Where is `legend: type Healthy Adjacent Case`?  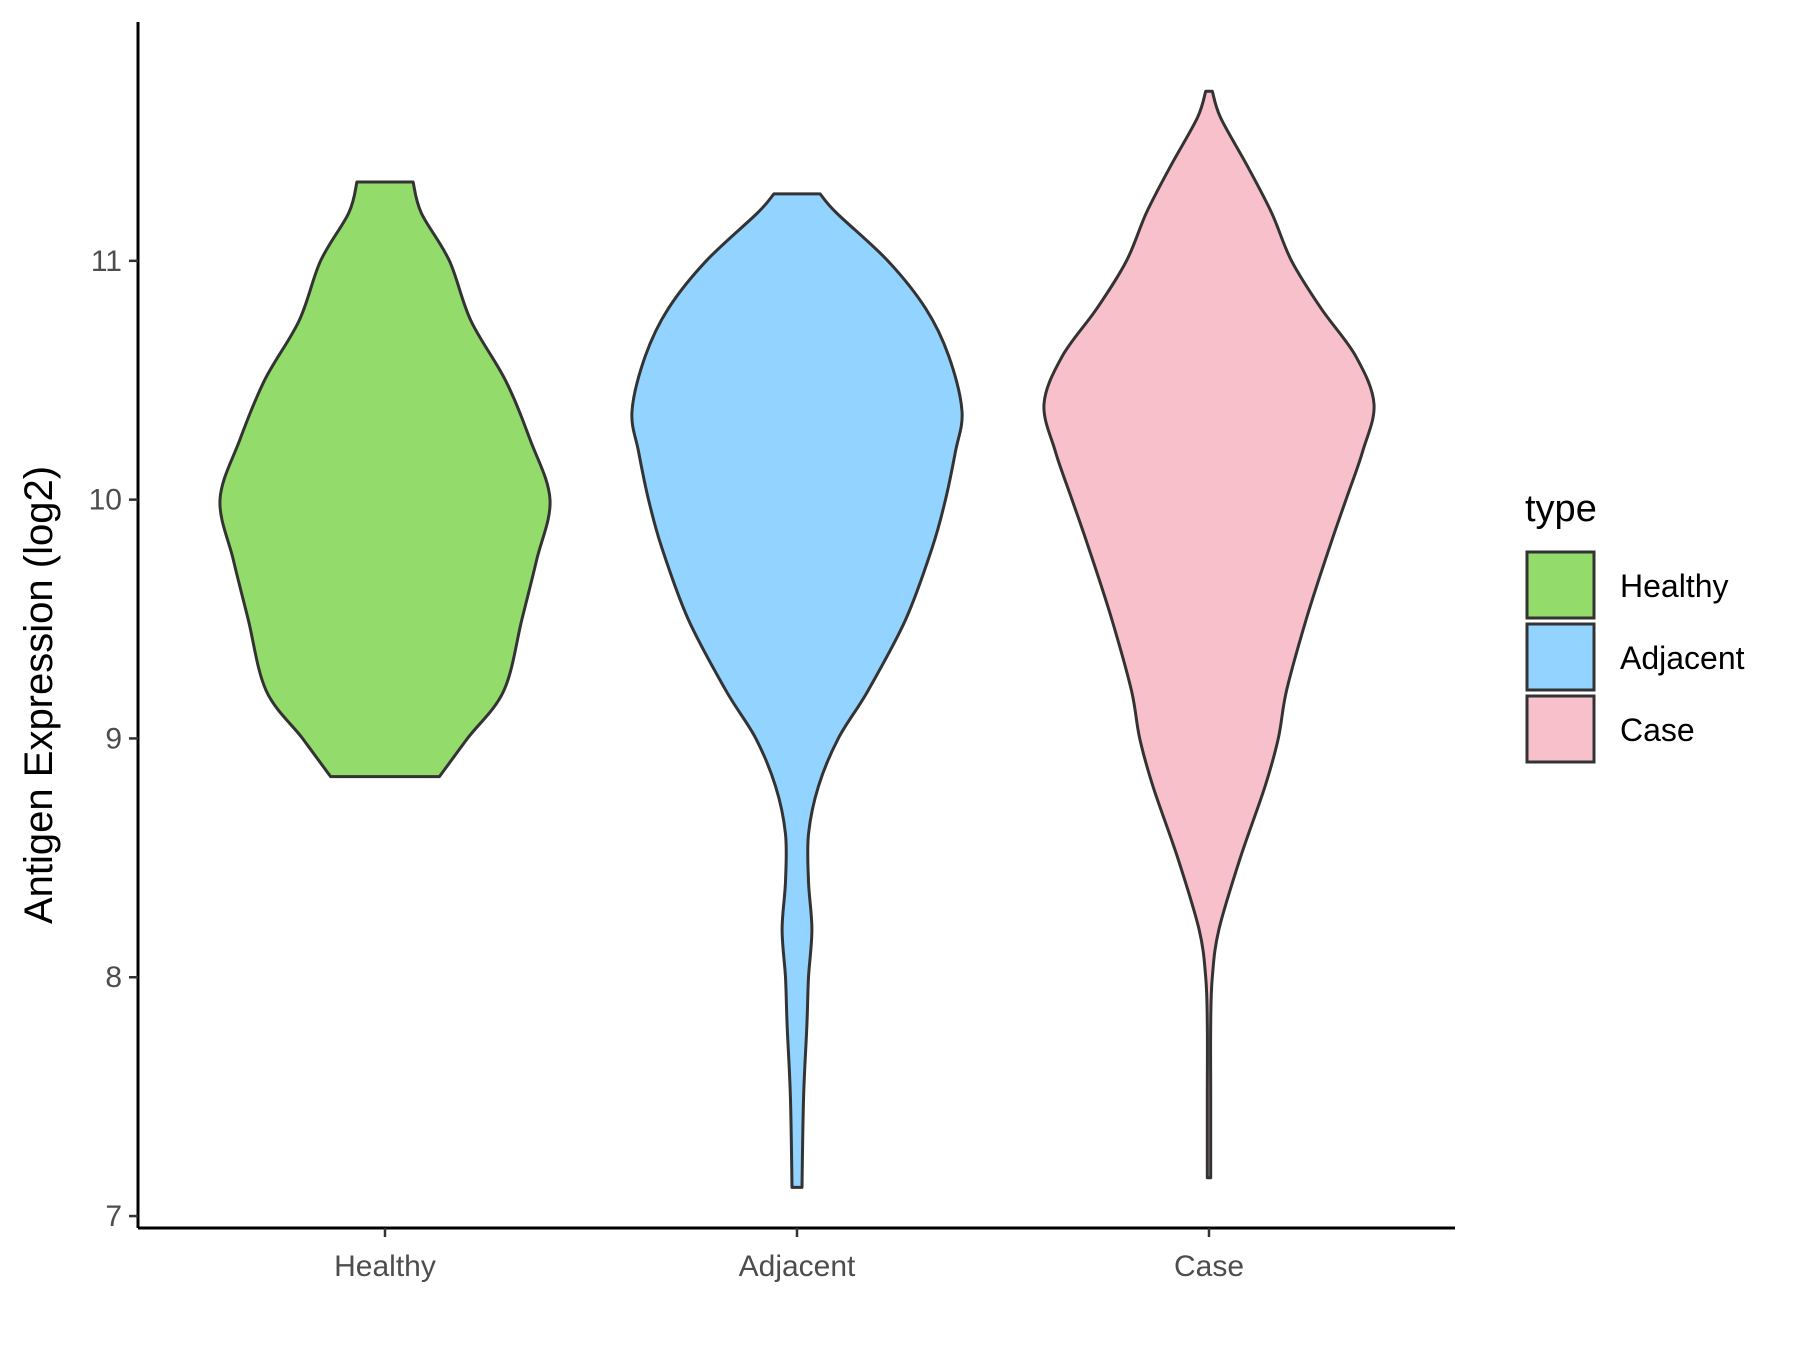 legend: type Healthy Adjacent Case is located at coordinates (1635, 626).